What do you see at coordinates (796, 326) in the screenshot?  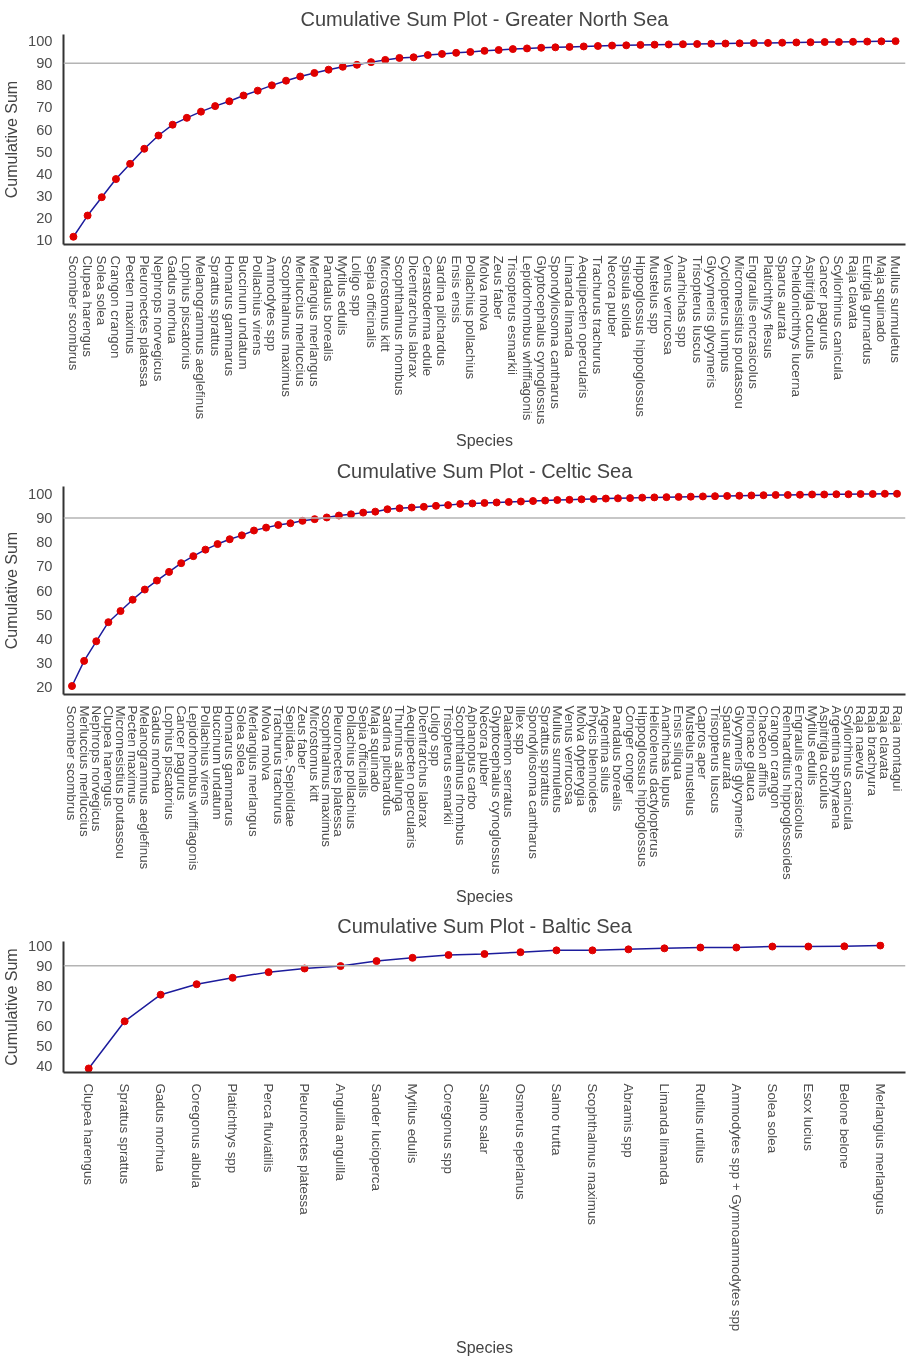 I see `x-tick-label: Chelidonichthys lucerna` at bounding box center [796, 326].